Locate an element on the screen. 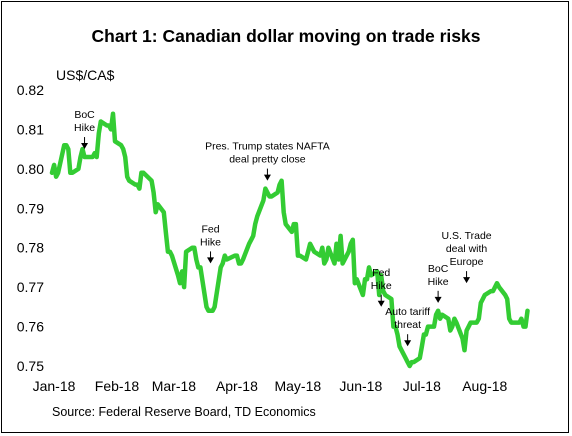 The image size is (572, 436). y-tick-label: 0.78 is located at coordinates (30, 248).